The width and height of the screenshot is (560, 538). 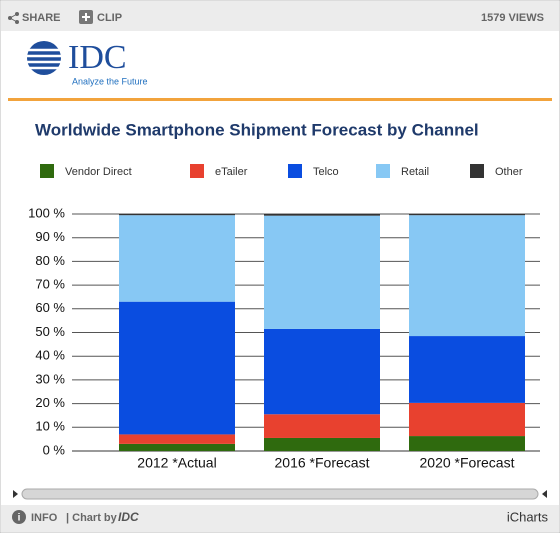 I want to click on logo-text: IDC, so click(x=97, y=57).